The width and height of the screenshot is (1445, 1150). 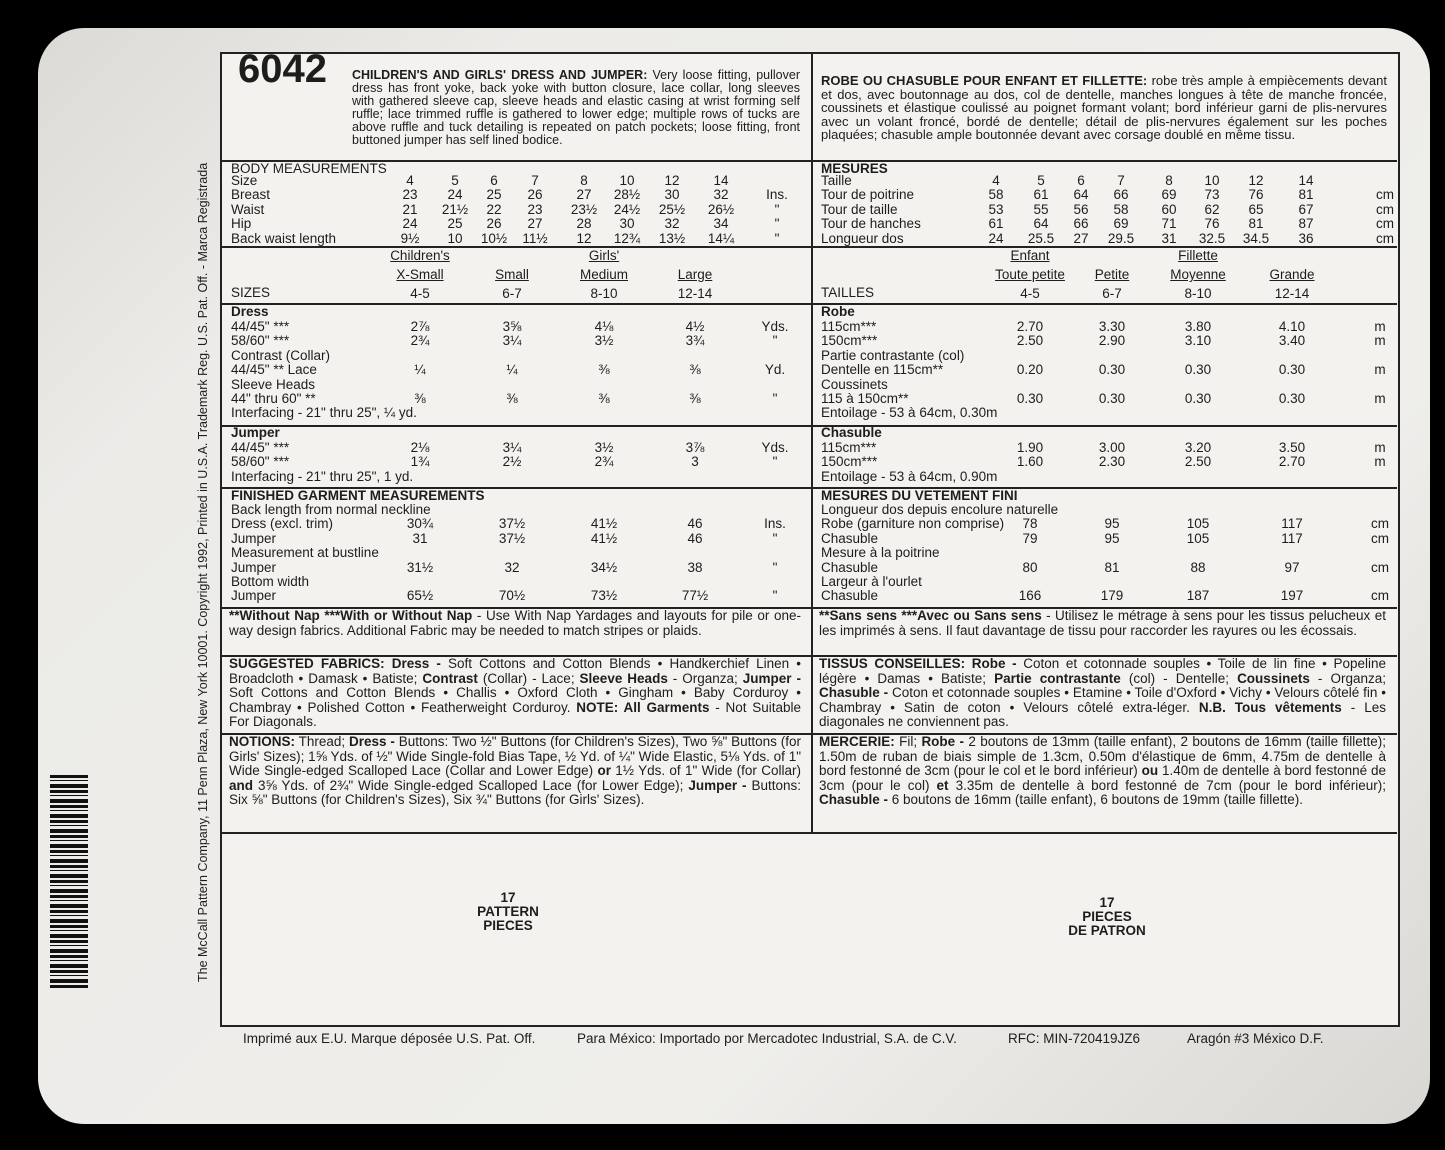 What do you see at coordinates (284, 238) in the screenshot?
I see `row-label: Back waist length` at bounding box center [284, 238].